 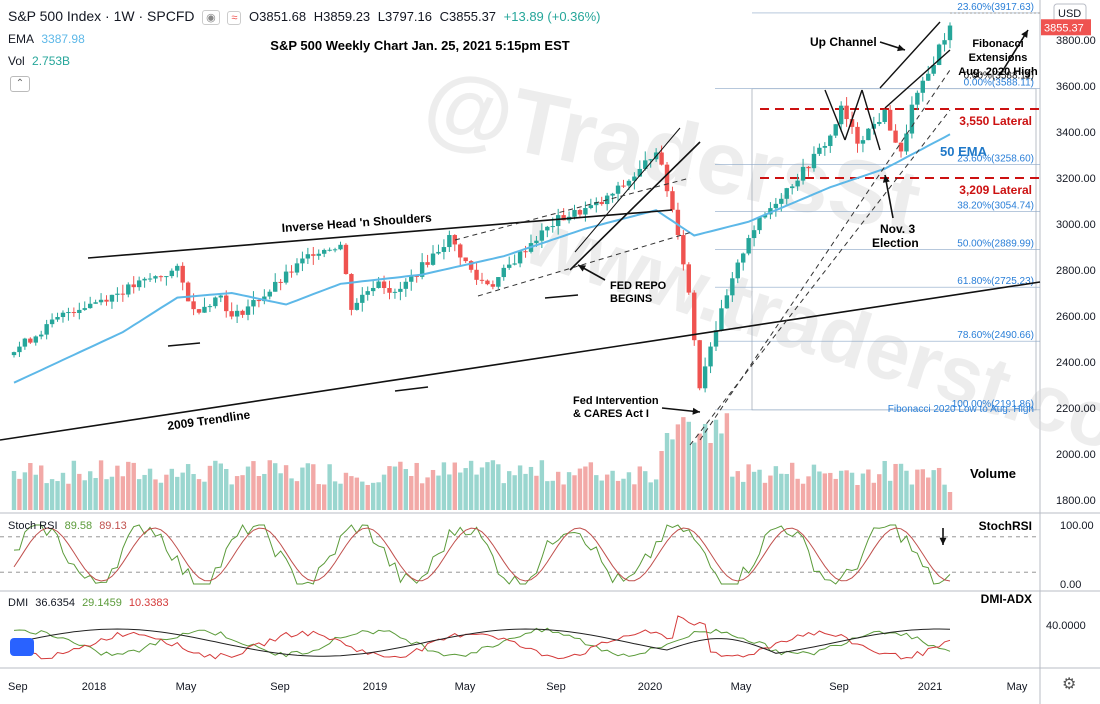 I want to click on price-axis-tick: 3800.00, so click(x=1076, y=41).